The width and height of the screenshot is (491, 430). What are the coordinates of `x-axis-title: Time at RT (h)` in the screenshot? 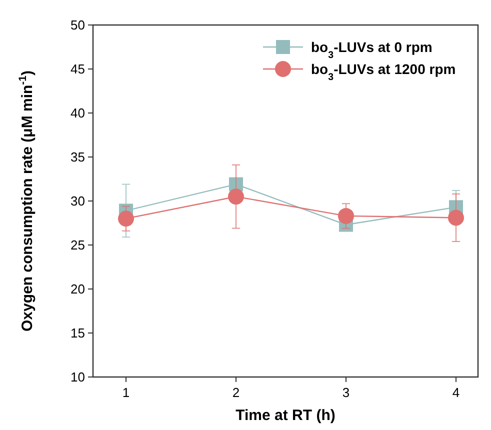 It's located at (286, 415).